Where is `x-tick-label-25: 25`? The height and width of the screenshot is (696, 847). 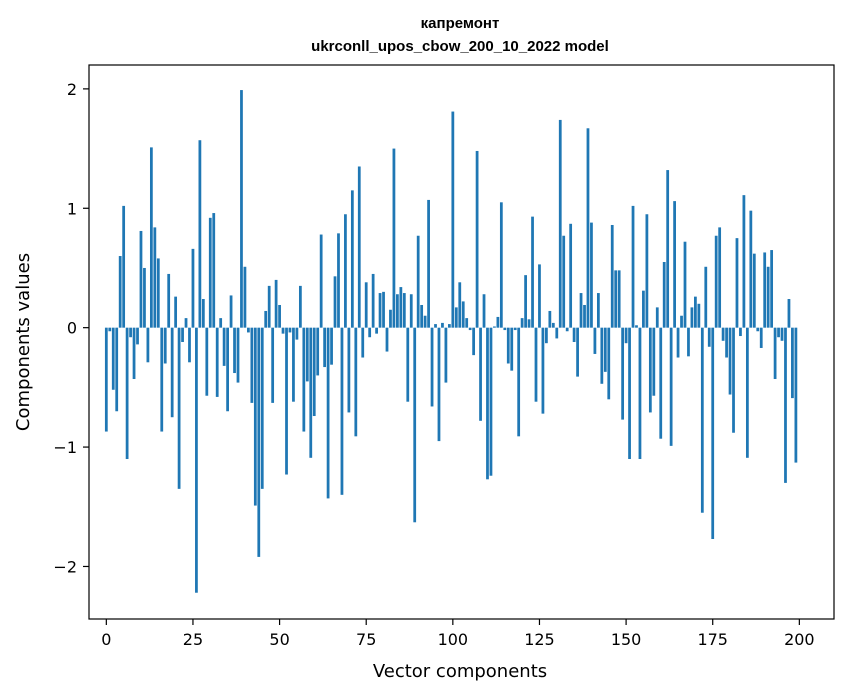
x-tick-label-25: 25 is located at coordinates (193, 639).